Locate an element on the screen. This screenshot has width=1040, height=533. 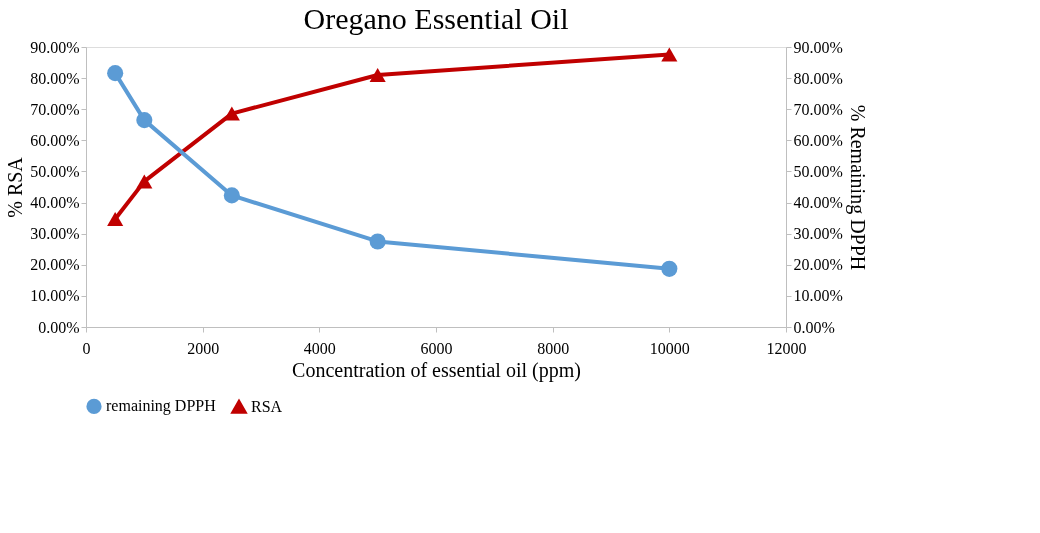
y-tick-label: 80.00% is located at coordinates (55, 78).